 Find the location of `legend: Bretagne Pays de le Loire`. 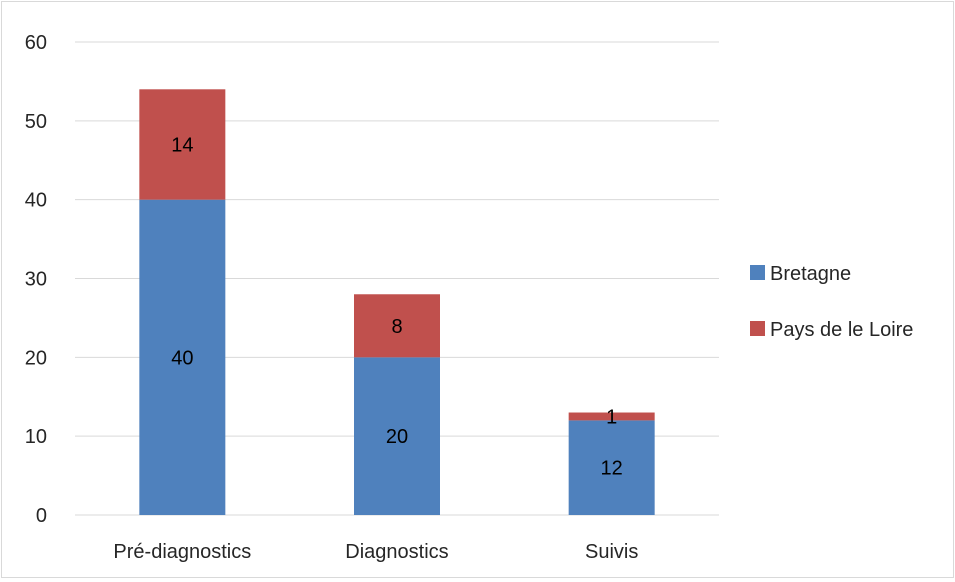

legend: Bretagne Pays de le Loire is located at coordinates (831, 302).